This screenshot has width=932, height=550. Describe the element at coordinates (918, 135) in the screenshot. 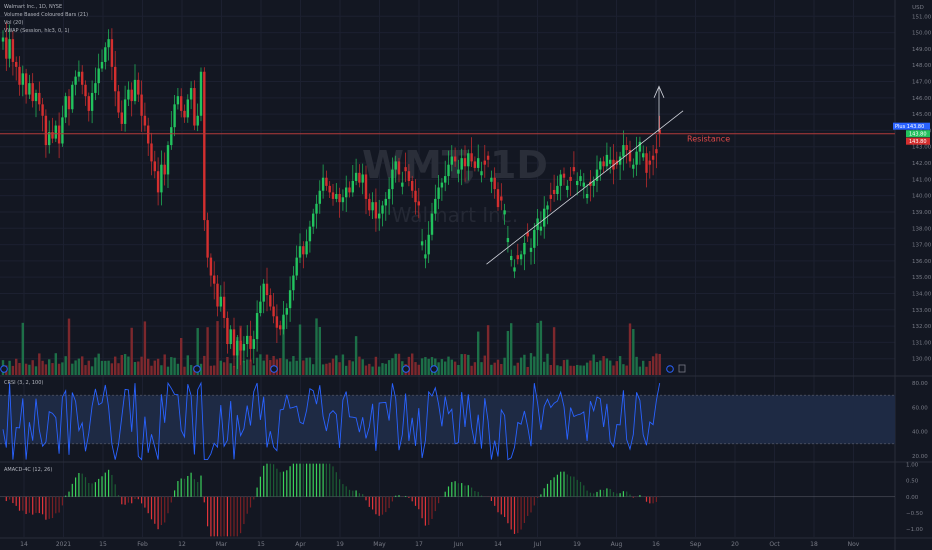

I see `last-price-text: 143.80` at that location.